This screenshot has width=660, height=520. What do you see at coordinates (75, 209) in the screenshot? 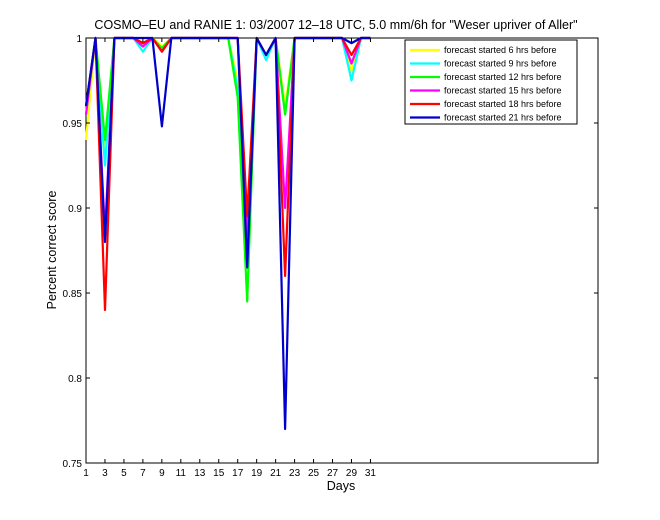
I see `y-tick-label: 0.9` at bounding box center [75, 209].